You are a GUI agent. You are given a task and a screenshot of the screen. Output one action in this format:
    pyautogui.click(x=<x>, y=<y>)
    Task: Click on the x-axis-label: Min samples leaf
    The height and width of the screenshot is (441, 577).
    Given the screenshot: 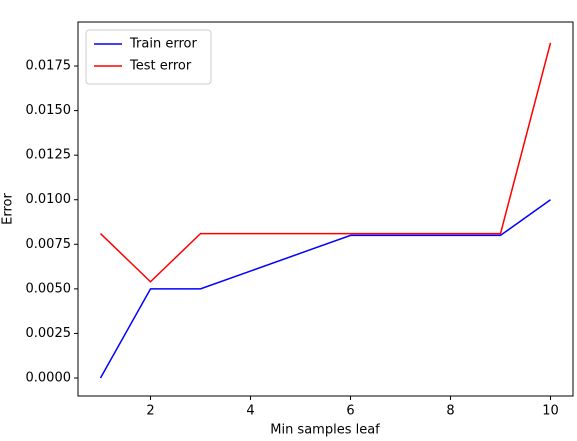 What is the action you would take?
    pyautogui.click(x=325, y=430)
    